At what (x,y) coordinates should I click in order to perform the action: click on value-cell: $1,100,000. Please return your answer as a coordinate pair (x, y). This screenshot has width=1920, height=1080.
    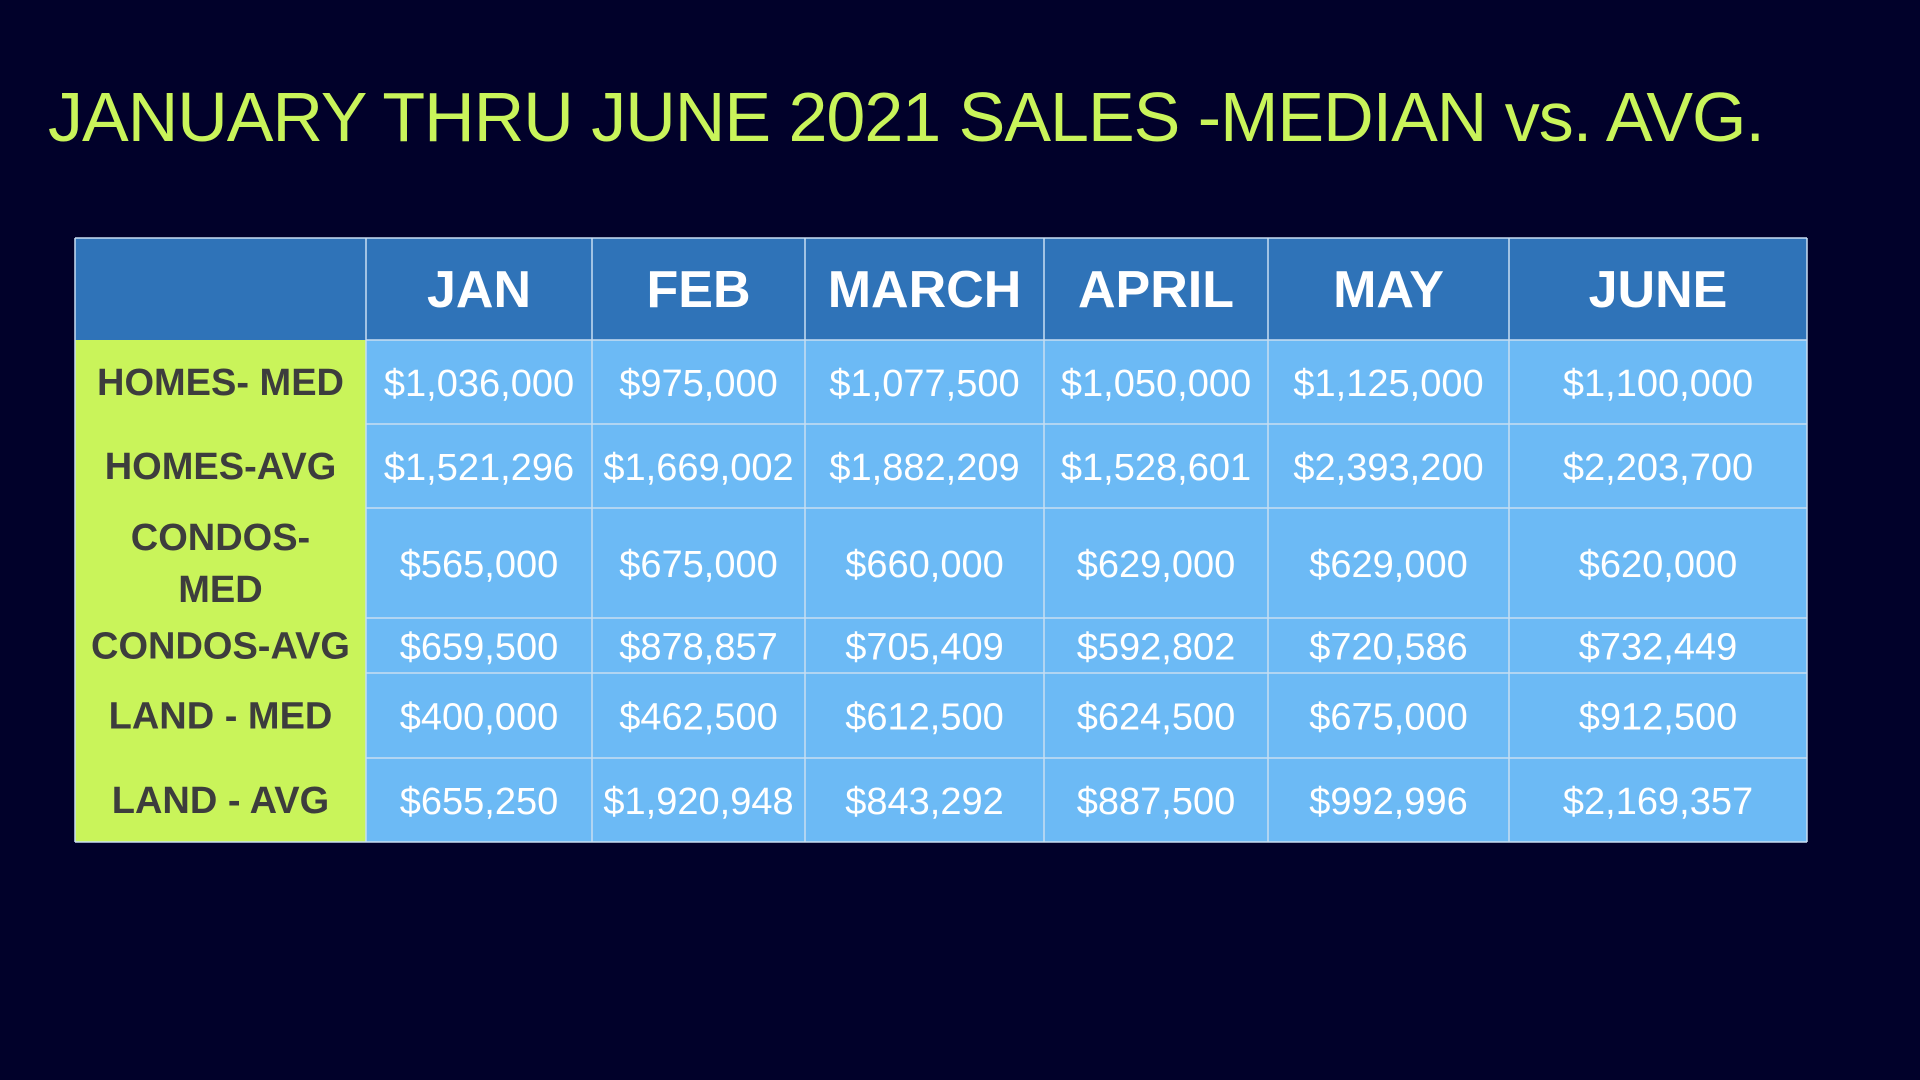
    Looking at the image, I should click on (1658, 384).